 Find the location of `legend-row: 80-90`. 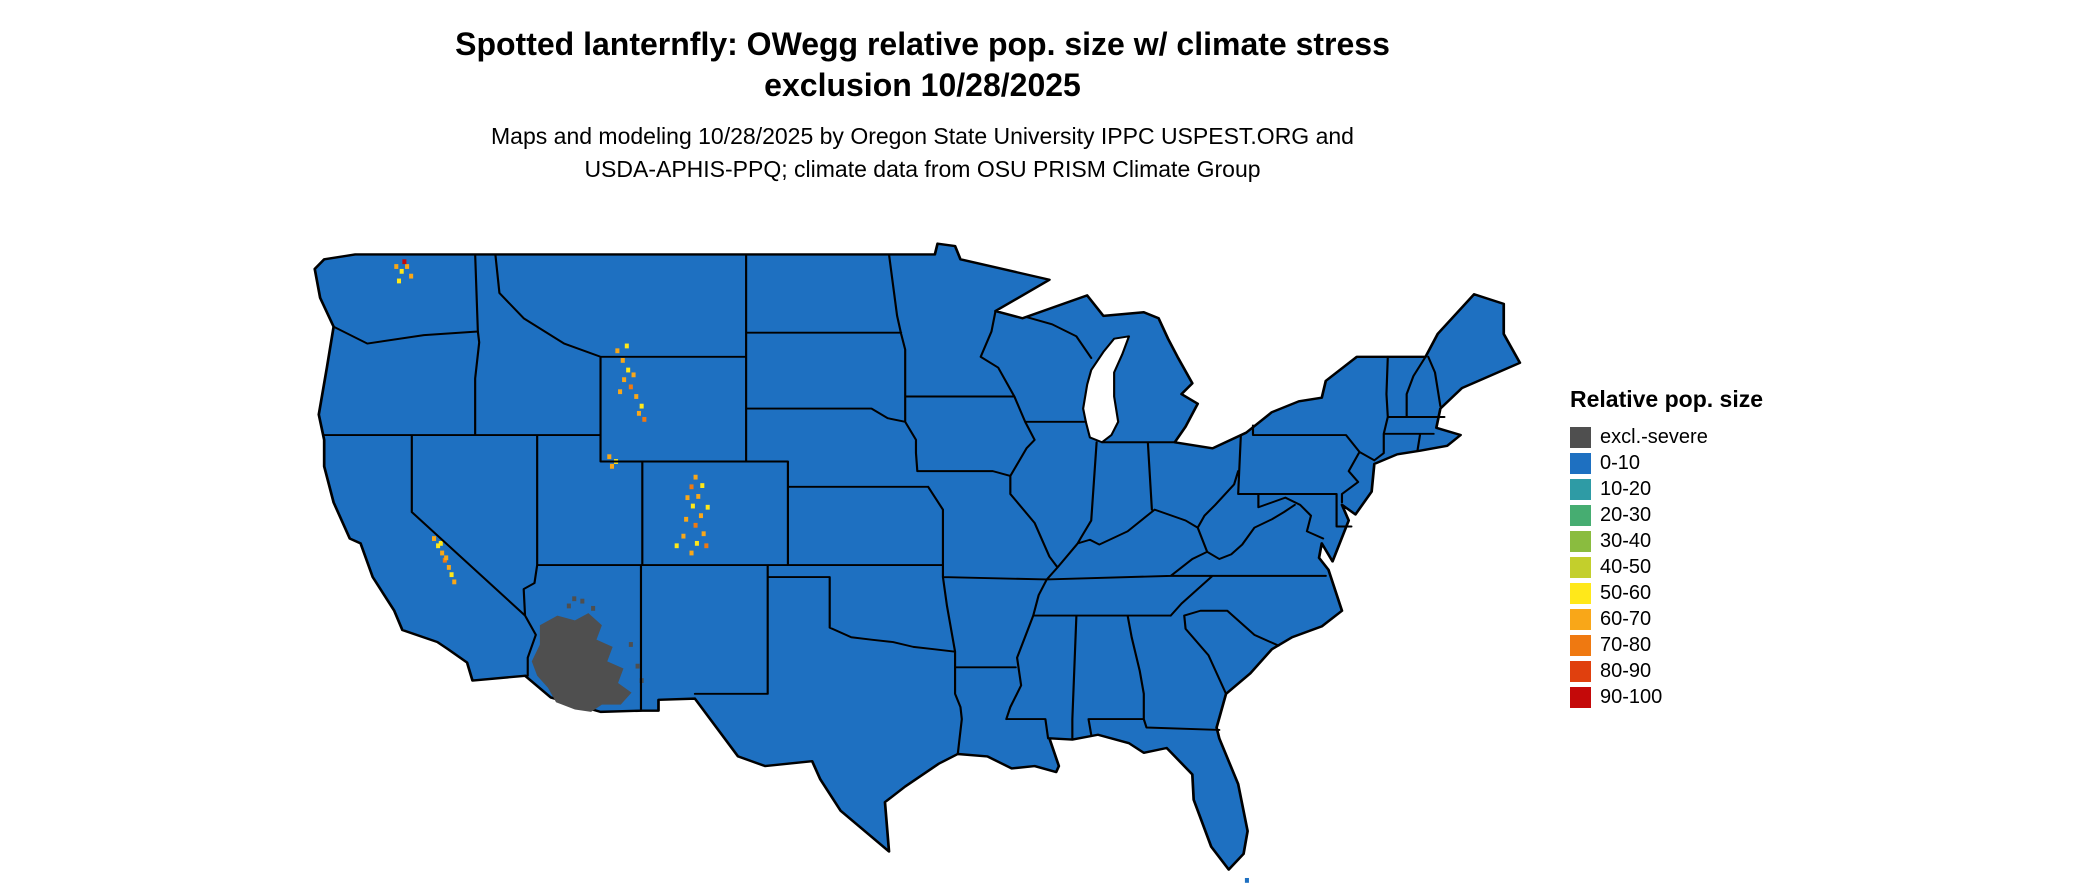

legend-row: 80-90 is located at coordinates (1666, 671).